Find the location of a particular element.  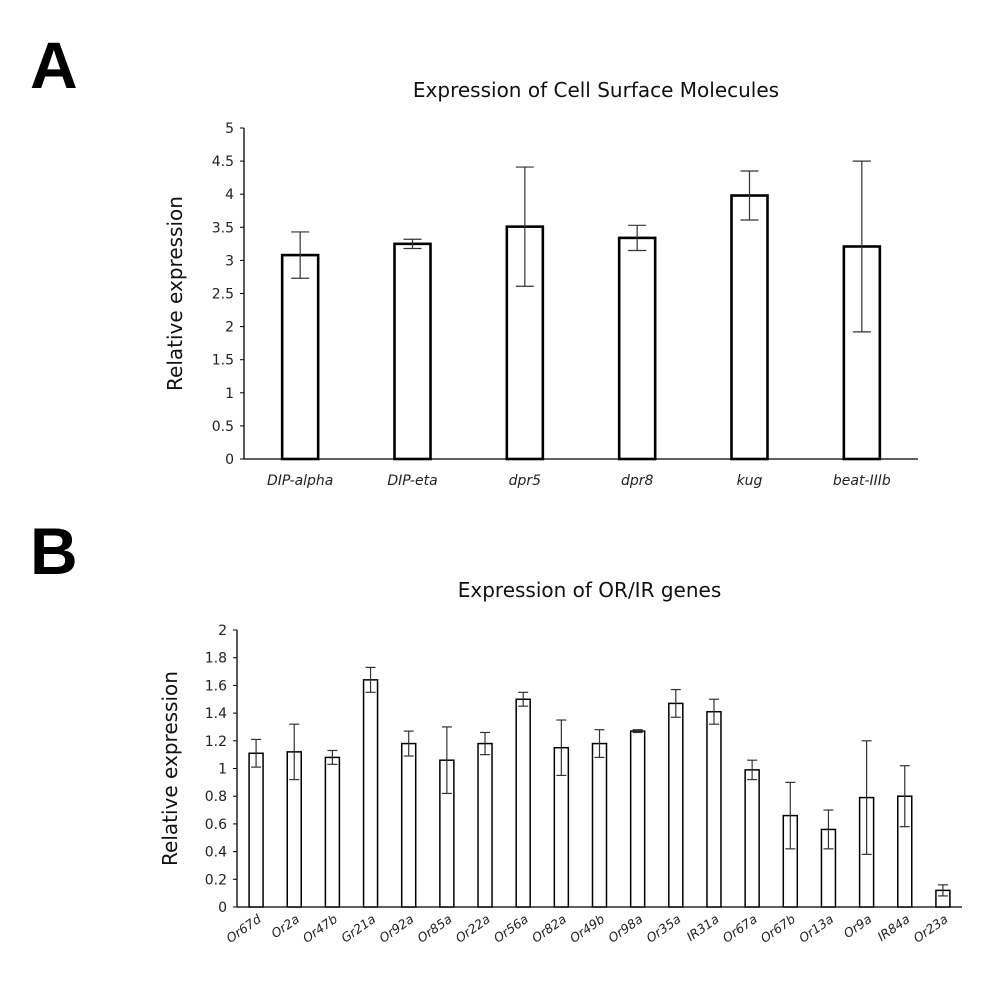

y-tick-label: 1.8 is located at coordinates (216, 659).